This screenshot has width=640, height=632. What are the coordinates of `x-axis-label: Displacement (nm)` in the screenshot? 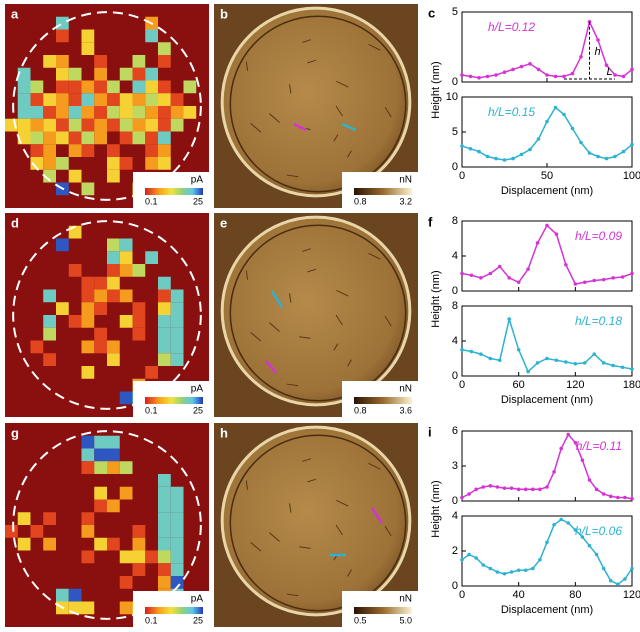 It's located at (547, 610).